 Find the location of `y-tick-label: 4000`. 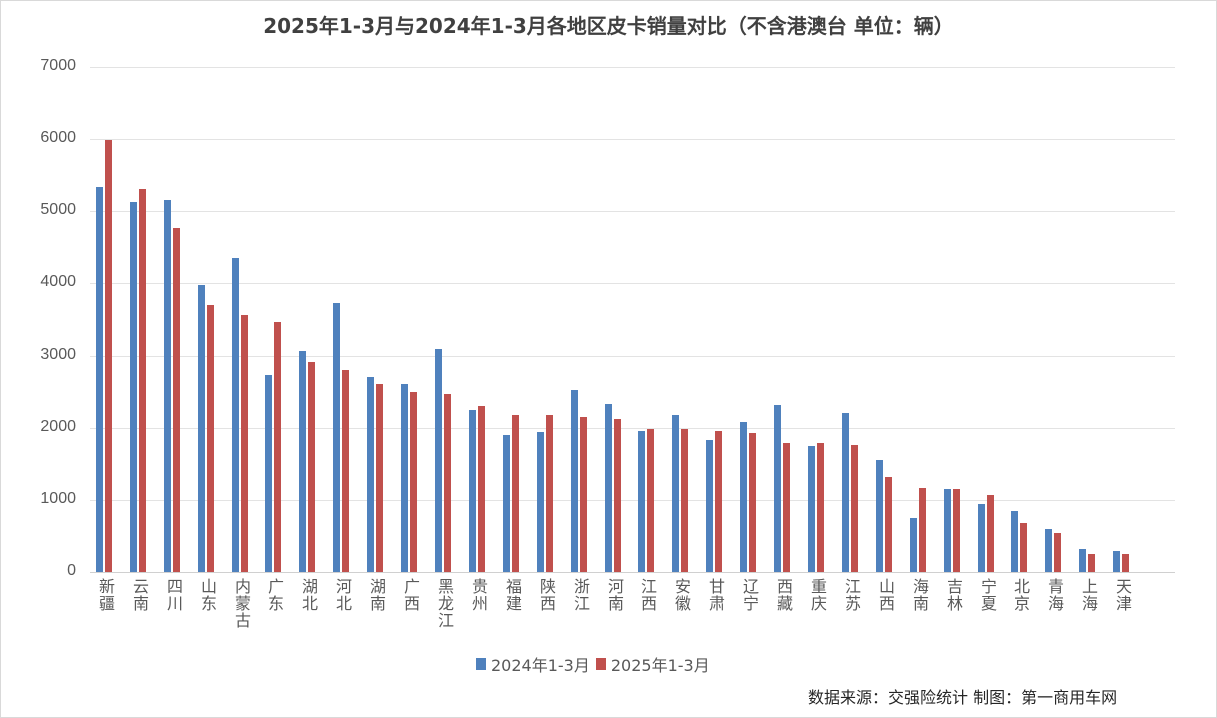

y-tick-label: 4000 is located at coordinates (58, 281).